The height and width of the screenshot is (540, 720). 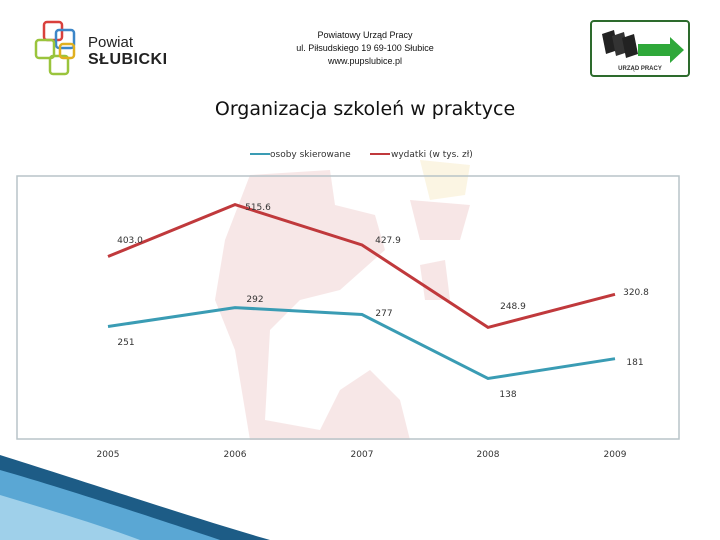 What do you see at coordinates (55, 48) in the screenshot?
I see `powiat-logo-icon` at bounding box center [55, 48].